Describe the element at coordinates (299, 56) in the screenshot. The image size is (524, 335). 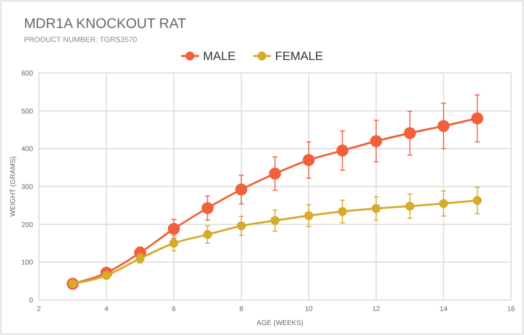
I see `legend-label: FEMALE` at that location.